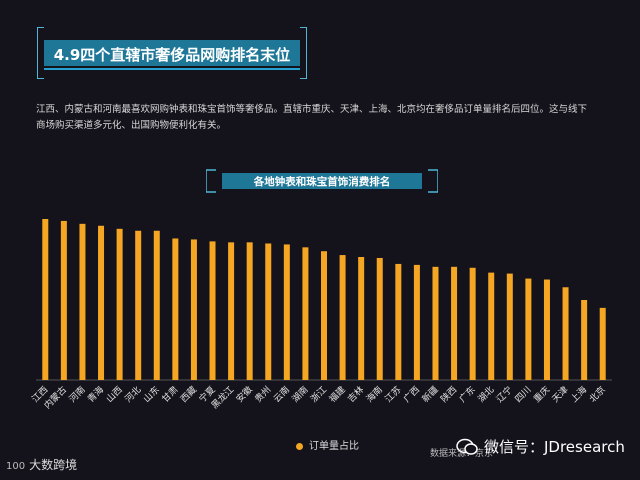 The height and width of the screenshot is (480, 640). I want to click on wechat-id: 微信号：JDresearch, so click(554, 447).